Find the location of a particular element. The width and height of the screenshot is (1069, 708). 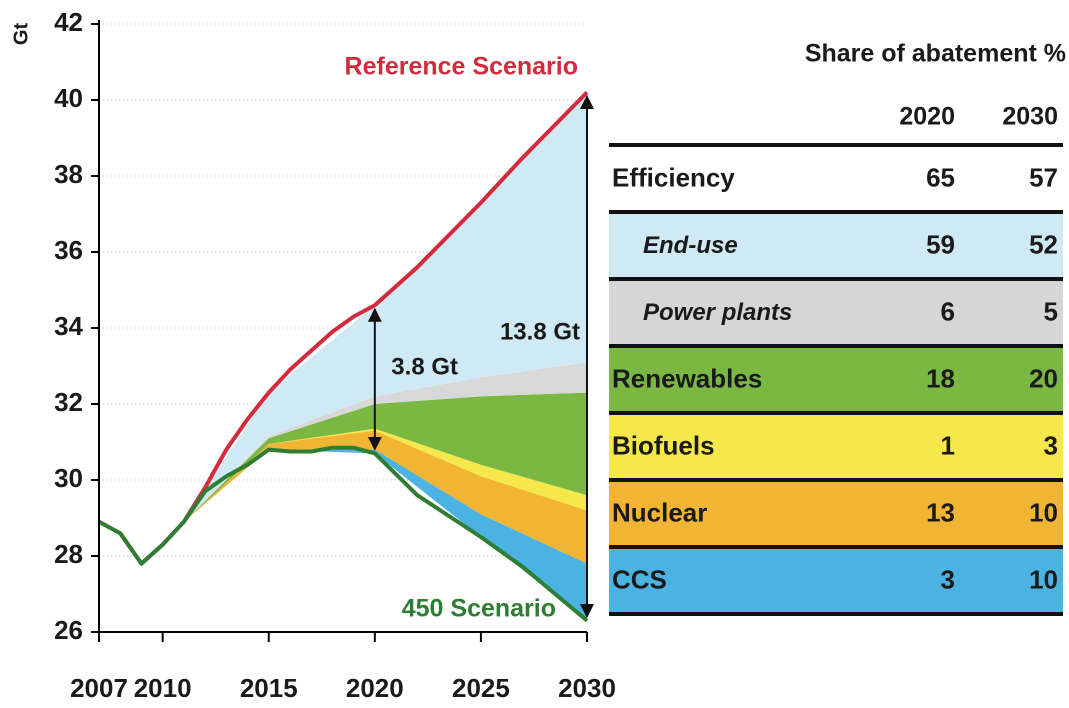

y-tick-label: 28 is located at coordinates (68, 554).